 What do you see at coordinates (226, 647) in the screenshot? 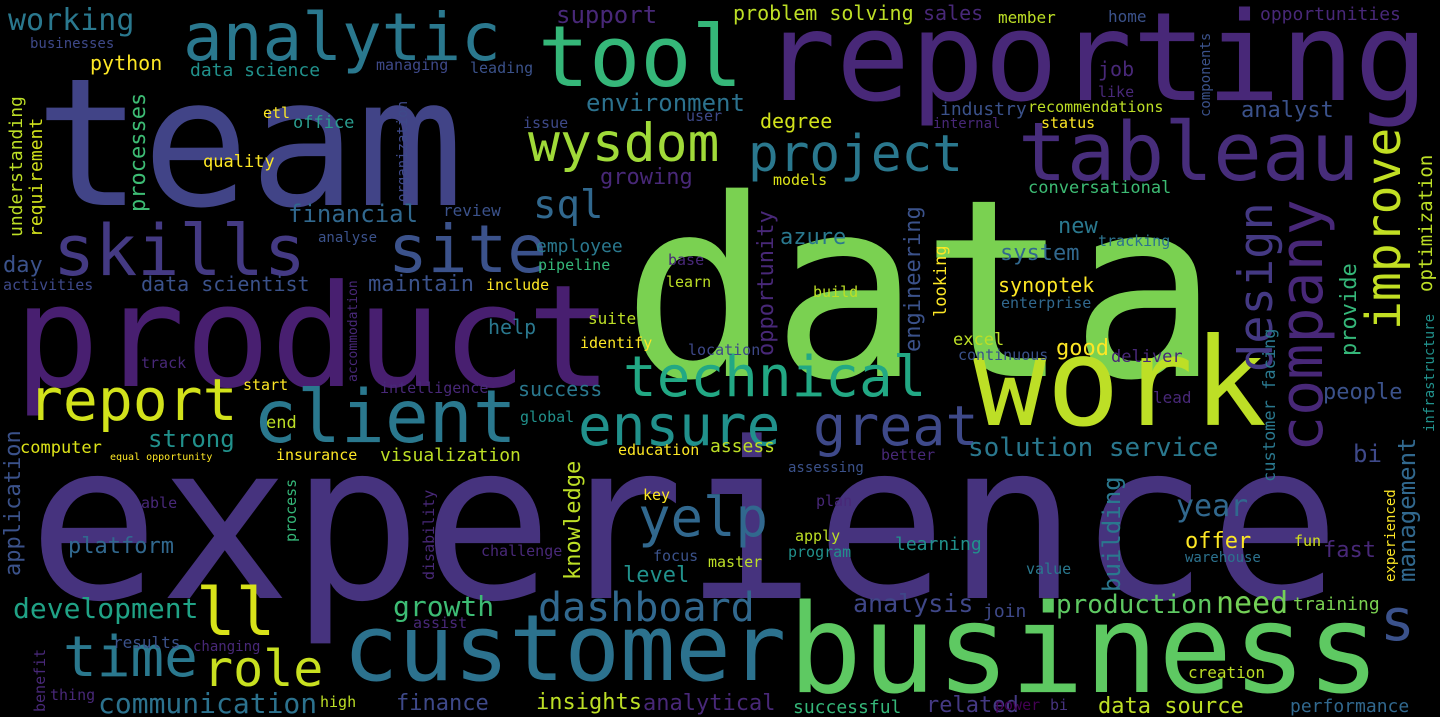
I see `word: changing` at bounding box center [226, 647].